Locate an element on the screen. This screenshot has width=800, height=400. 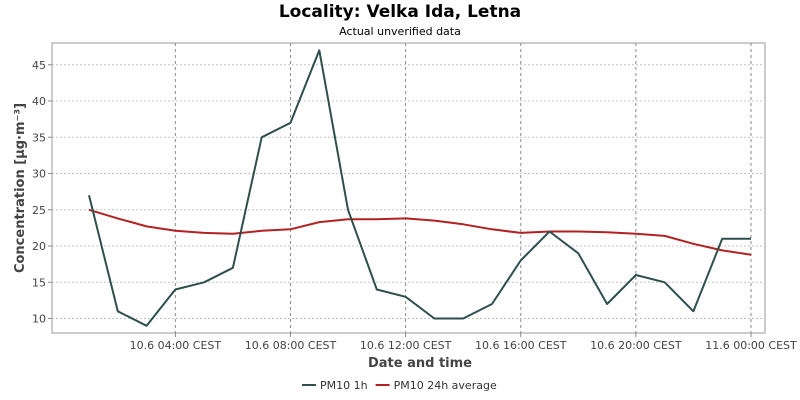
legend-label: PM10 1h is located at coordinates (344, 385).